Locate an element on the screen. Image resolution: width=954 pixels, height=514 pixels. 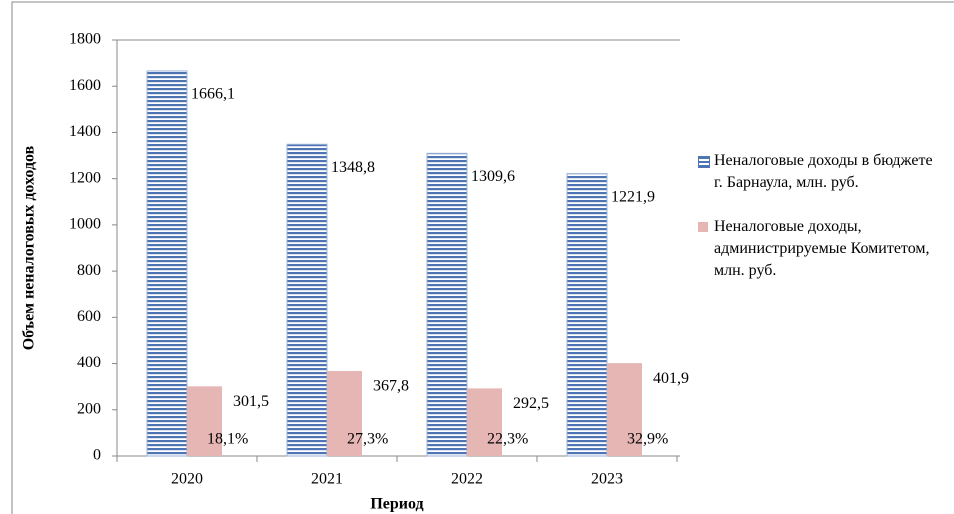
y-tick-label: 200 is located at coordinates (89, 408).